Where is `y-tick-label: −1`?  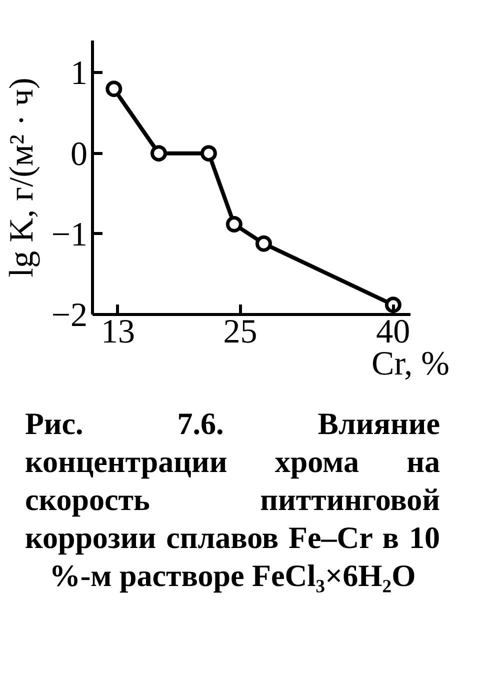
y-tick-label: −1 is located at coordinates (69, 235).